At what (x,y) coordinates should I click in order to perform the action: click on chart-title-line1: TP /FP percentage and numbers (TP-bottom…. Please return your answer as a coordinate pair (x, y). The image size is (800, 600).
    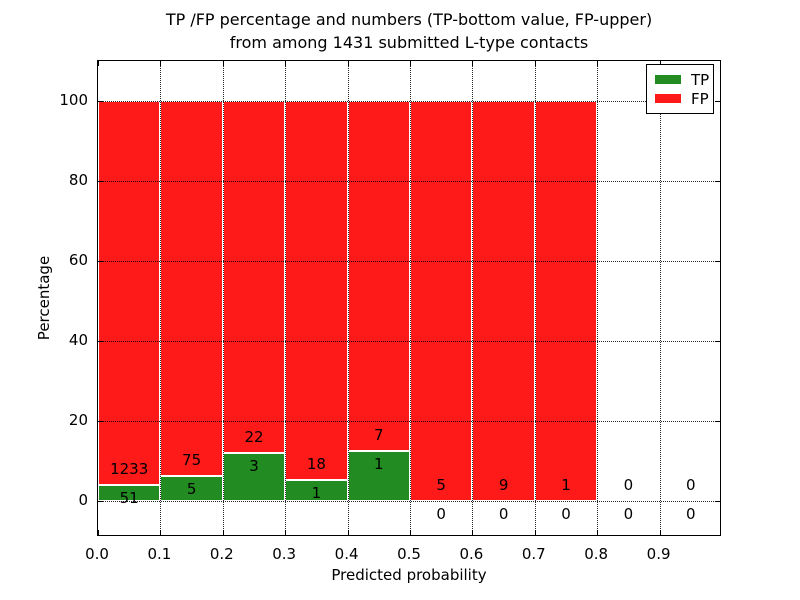
    Looking at the image, I should click on (409, 19).